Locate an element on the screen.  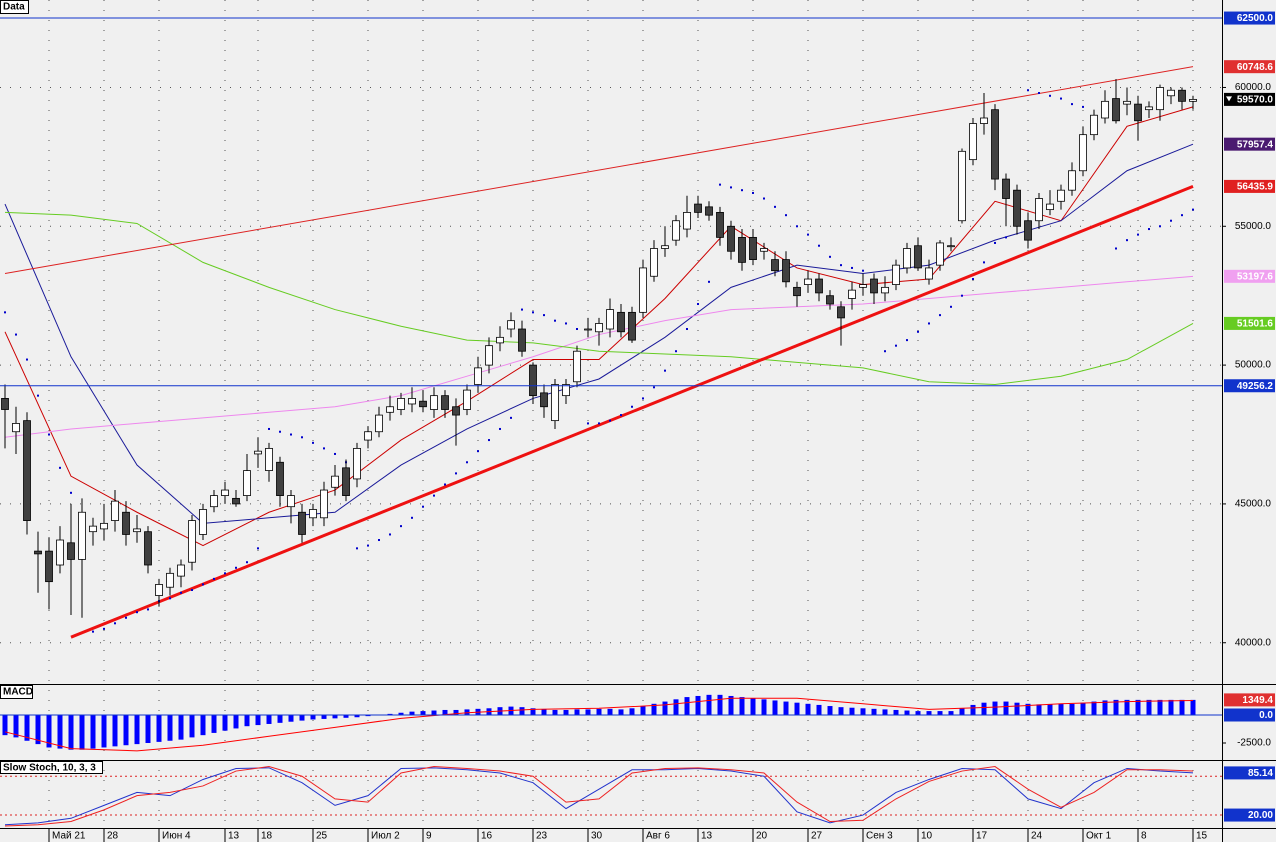
level-label: 20.00 is located at coordinates (1260, 815).